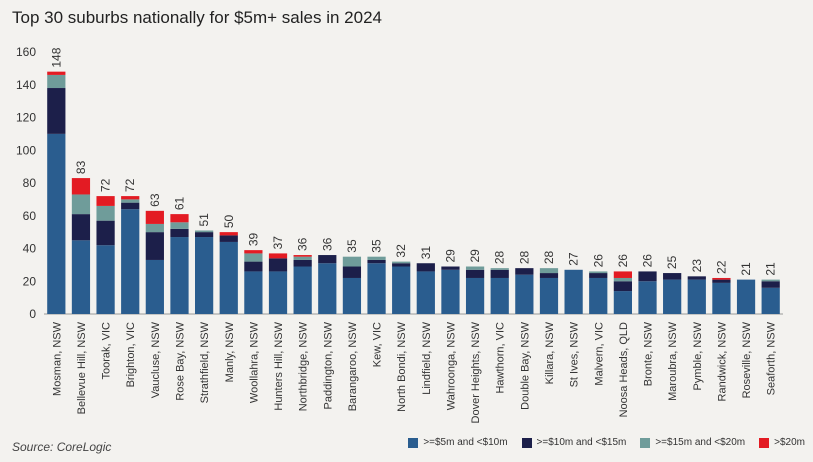 The height and width of the screenshot is (462, 813). I want to click on legend-label: >$20m, so click(789, 442).